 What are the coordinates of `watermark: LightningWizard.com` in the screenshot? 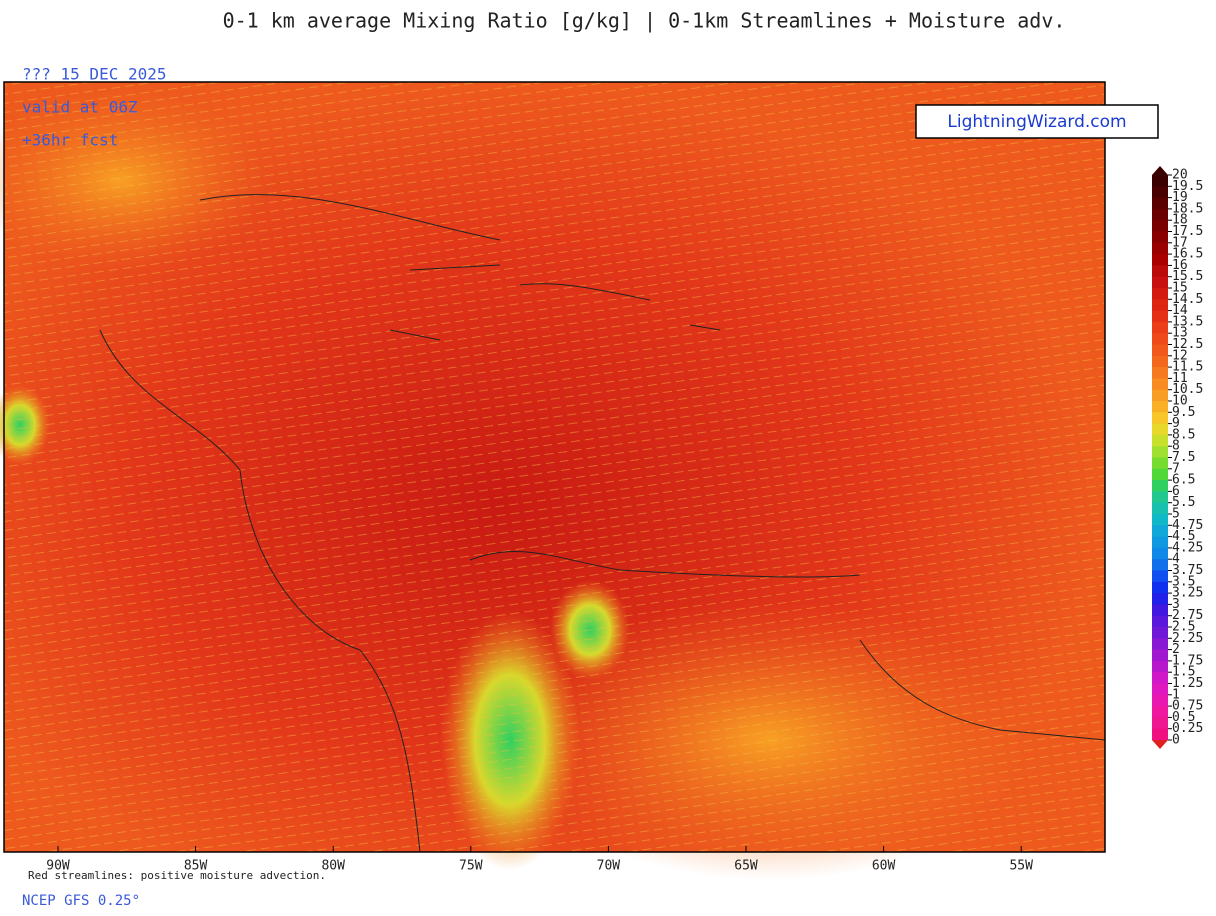 It's located at (1036, 122).